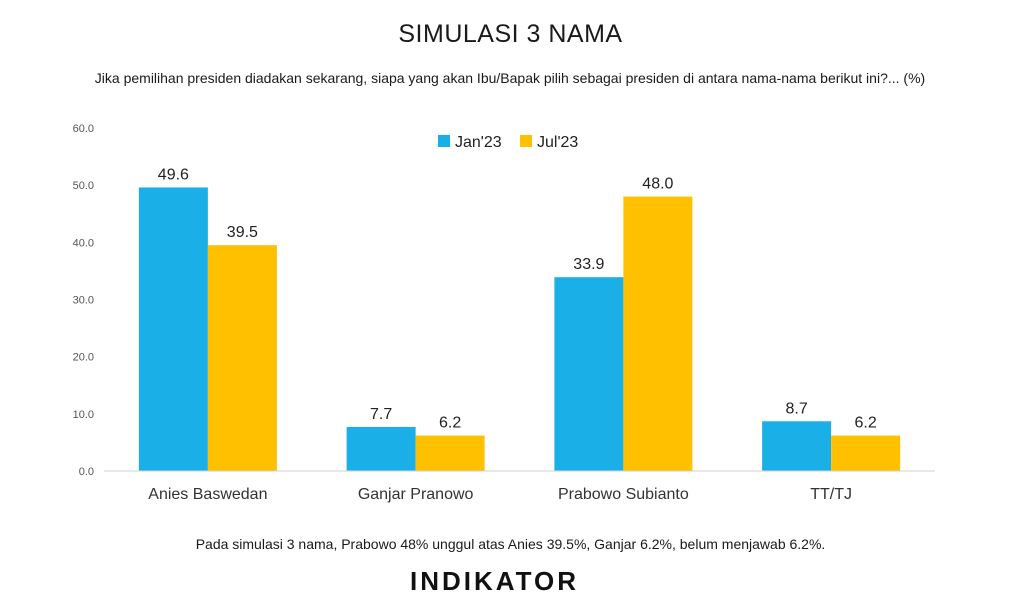 This screenshot has width=1021, height=596. What do you see at coordinates (623, 494) in the screenshot?
I see `category-label: Prabowo Subianto` at bounding box center [623, 494].